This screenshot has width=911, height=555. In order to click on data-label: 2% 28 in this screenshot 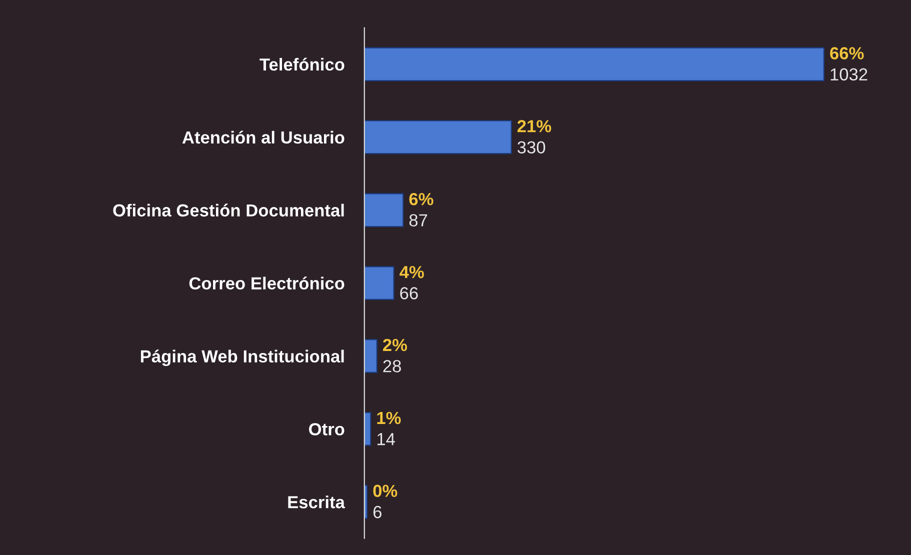, I will do `click(395, 355)`.